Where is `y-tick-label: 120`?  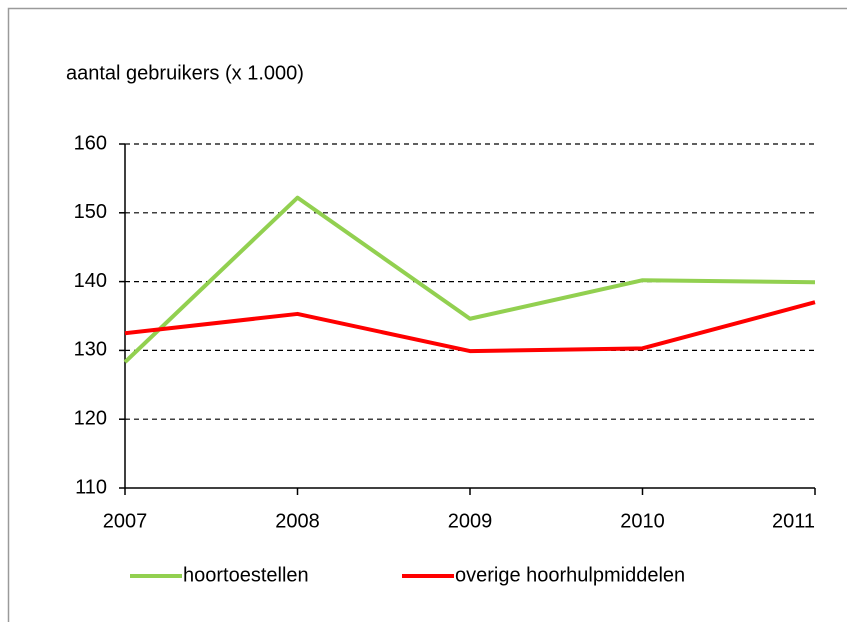 y-tick-label: 120 is located at coordinates (90, 418).